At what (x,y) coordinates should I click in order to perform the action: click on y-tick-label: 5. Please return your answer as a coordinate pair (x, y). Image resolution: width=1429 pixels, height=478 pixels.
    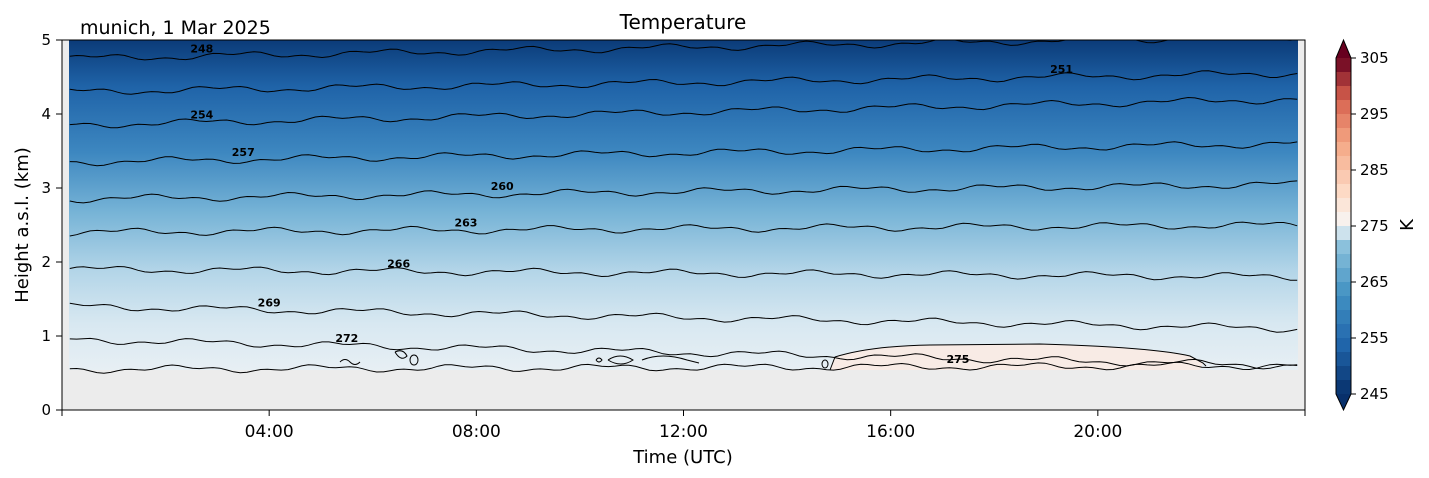
    Looking at the image, I should click on (46, 40).